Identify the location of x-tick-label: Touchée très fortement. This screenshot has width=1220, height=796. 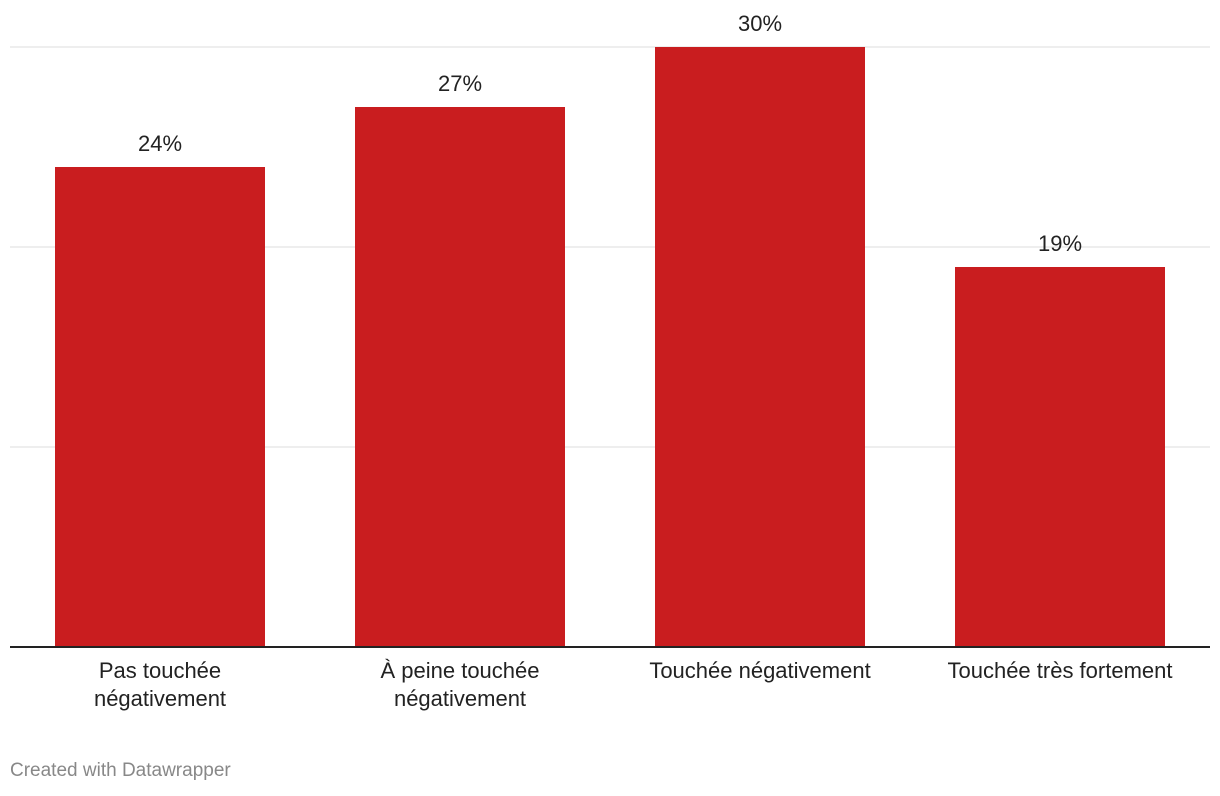
(1060, 670).